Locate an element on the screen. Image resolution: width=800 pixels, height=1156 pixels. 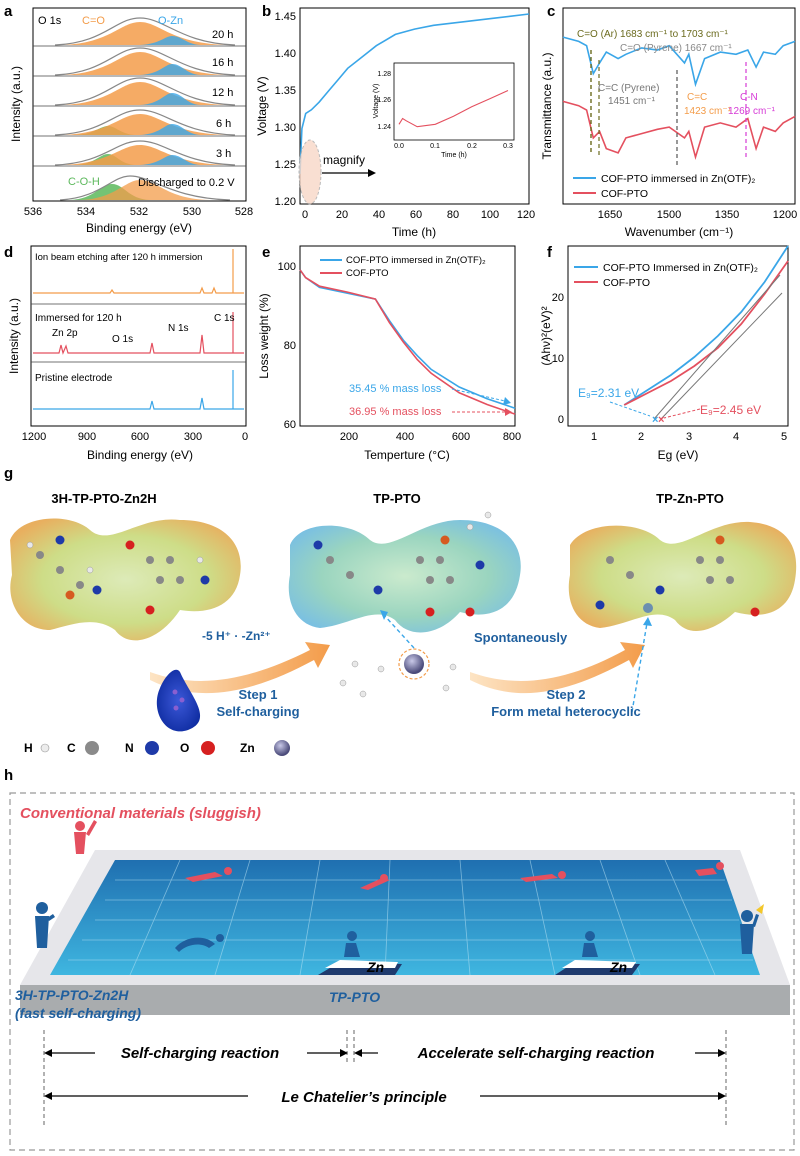
panel-b-frame is located at coordinates (414, 106).